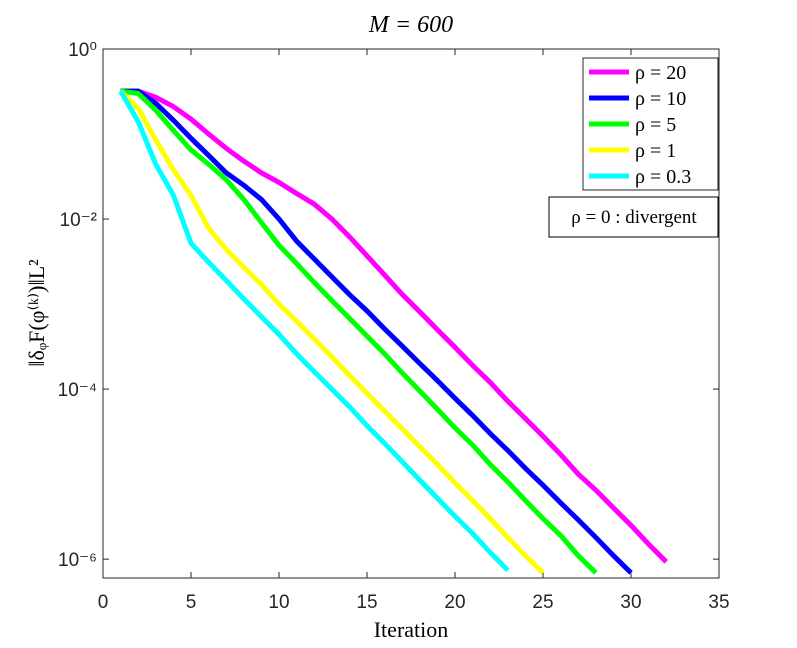 The height and width of the screenshot is (648, 797). I want to click on legend-label: ρ = 5, so click(655, 125).